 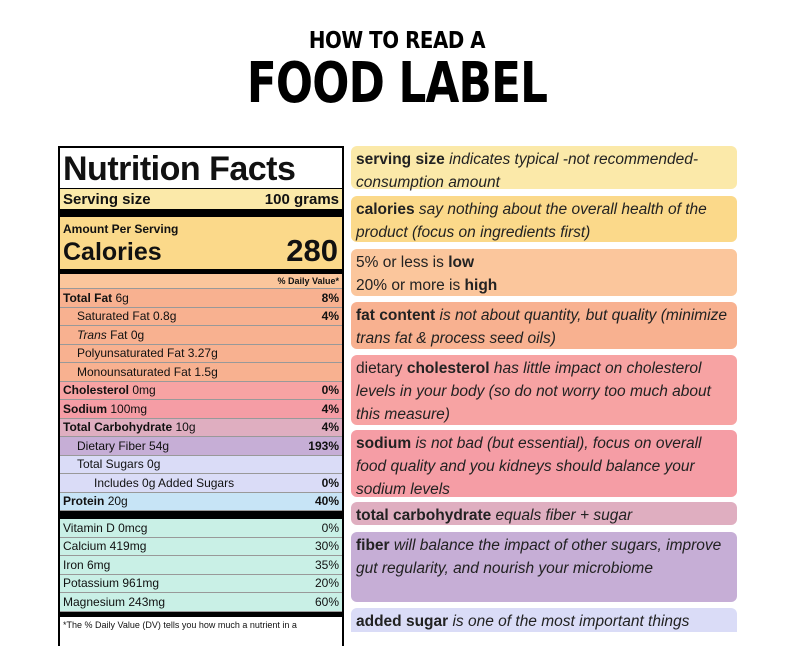 I want to click on vitamin-pct: 20%, so click(x=326, y=583).